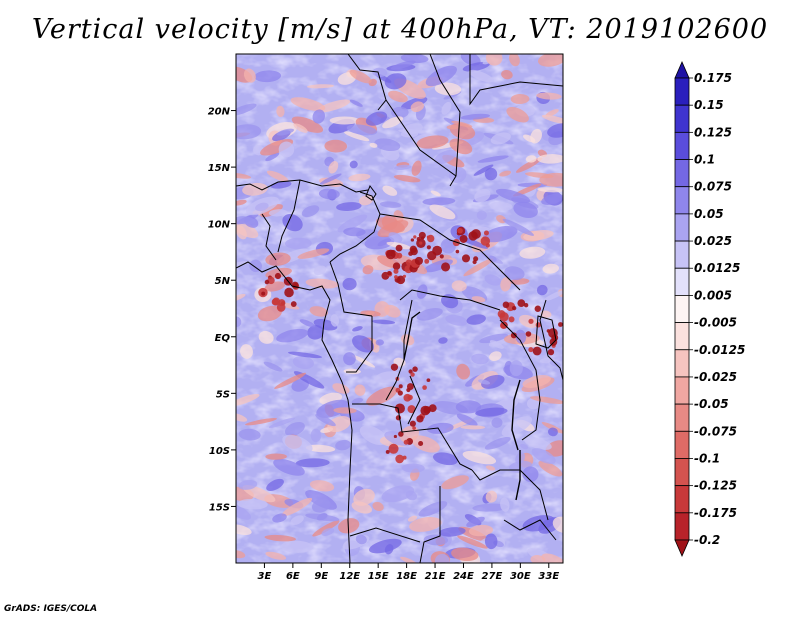  Describe the element at coordinates (530, 530) in the screenshot. I see `border-zim` at that location.